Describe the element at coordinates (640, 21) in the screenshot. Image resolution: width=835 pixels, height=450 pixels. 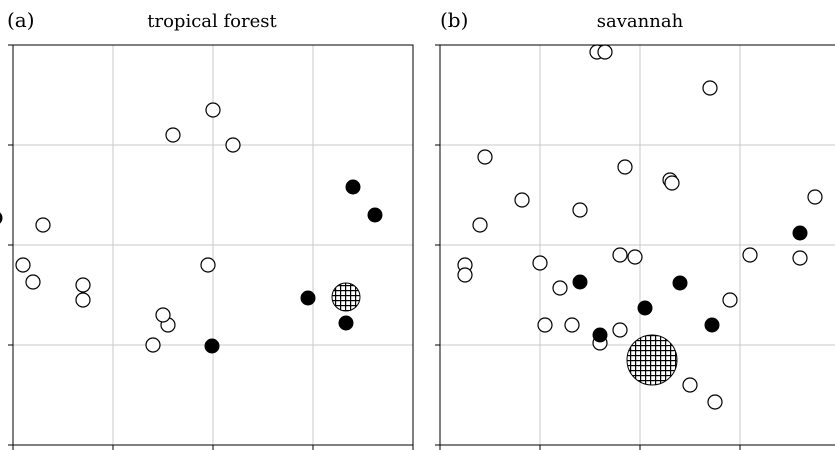
I see `panel-title-b: savannah` at that location.